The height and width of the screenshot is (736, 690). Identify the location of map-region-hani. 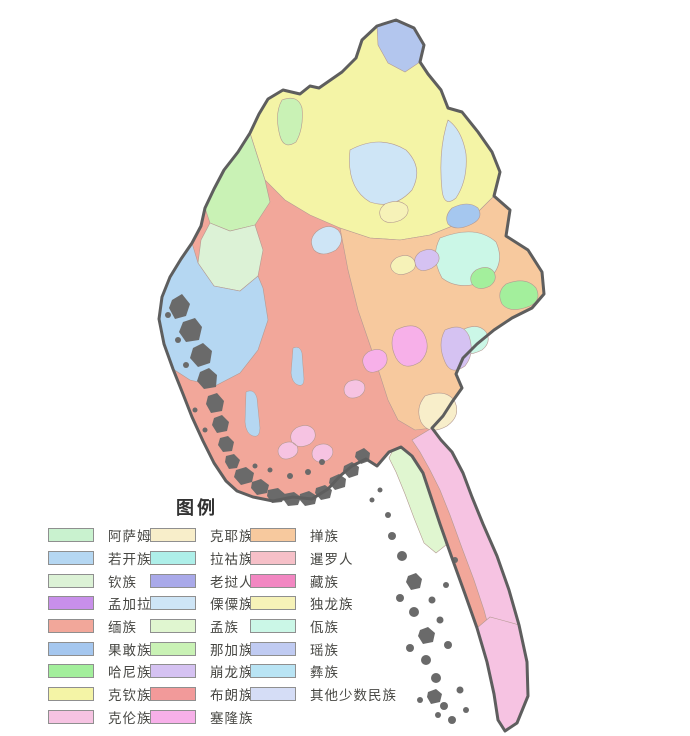
(504, 288).